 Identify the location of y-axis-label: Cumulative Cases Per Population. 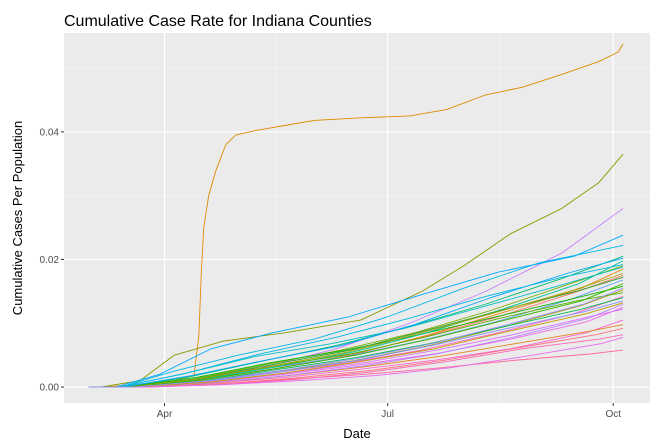
(17, 218).